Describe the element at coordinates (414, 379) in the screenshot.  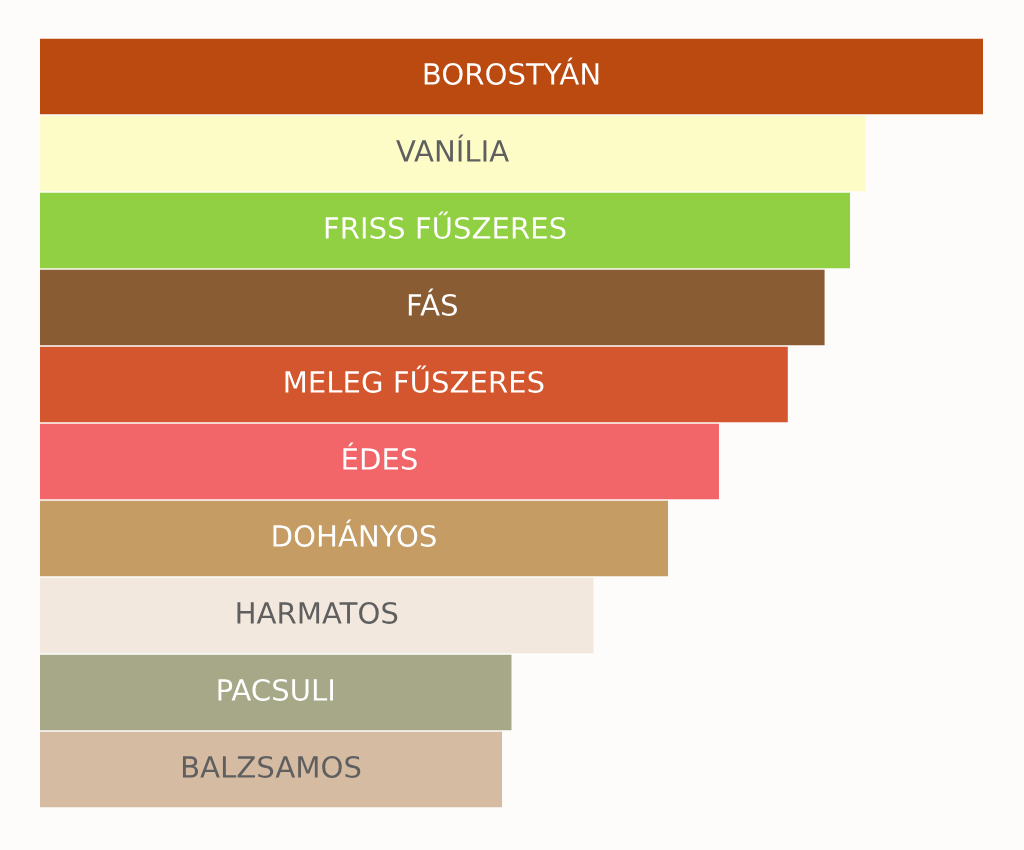
I see `y-tick-label: MELEG FŰSZERES` at that location.